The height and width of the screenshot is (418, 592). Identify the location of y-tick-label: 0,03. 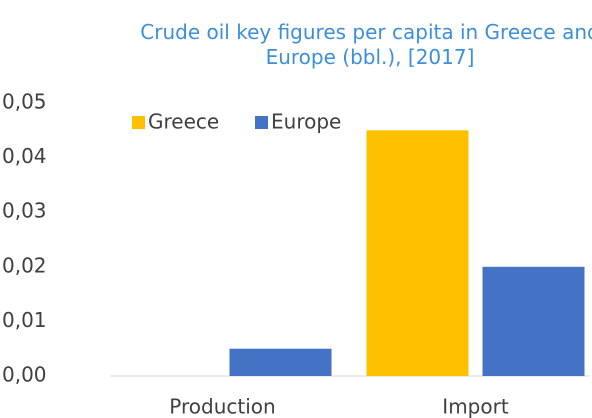
(24, 211).